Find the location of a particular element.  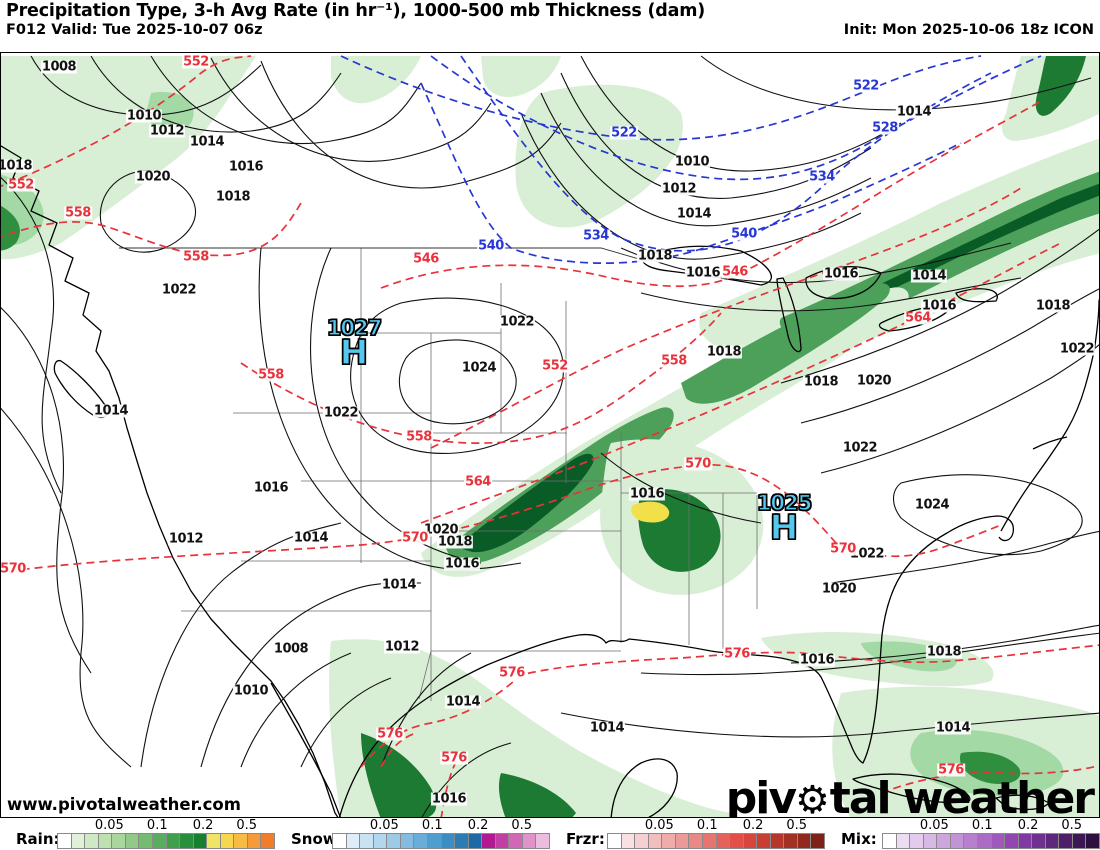

pressure-contour-label: 1010 is located at coordinates (251, 691).